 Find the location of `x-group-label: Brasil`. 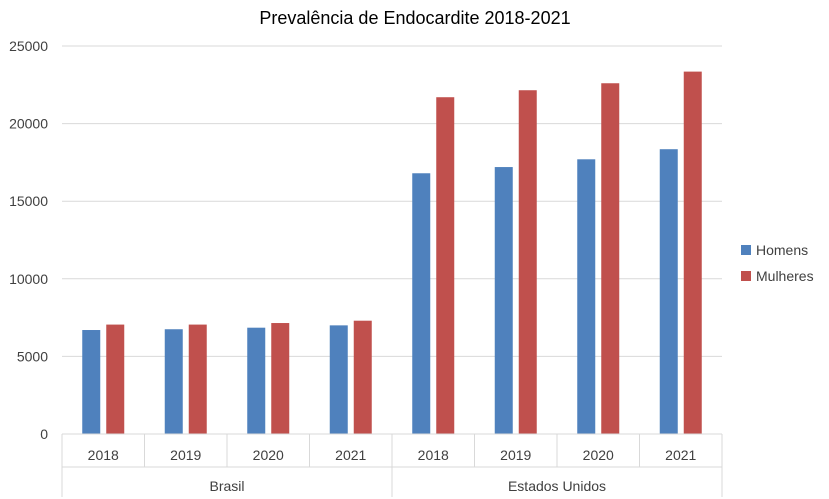

x-group-label: Brasil is located at coordinates (226, 486).